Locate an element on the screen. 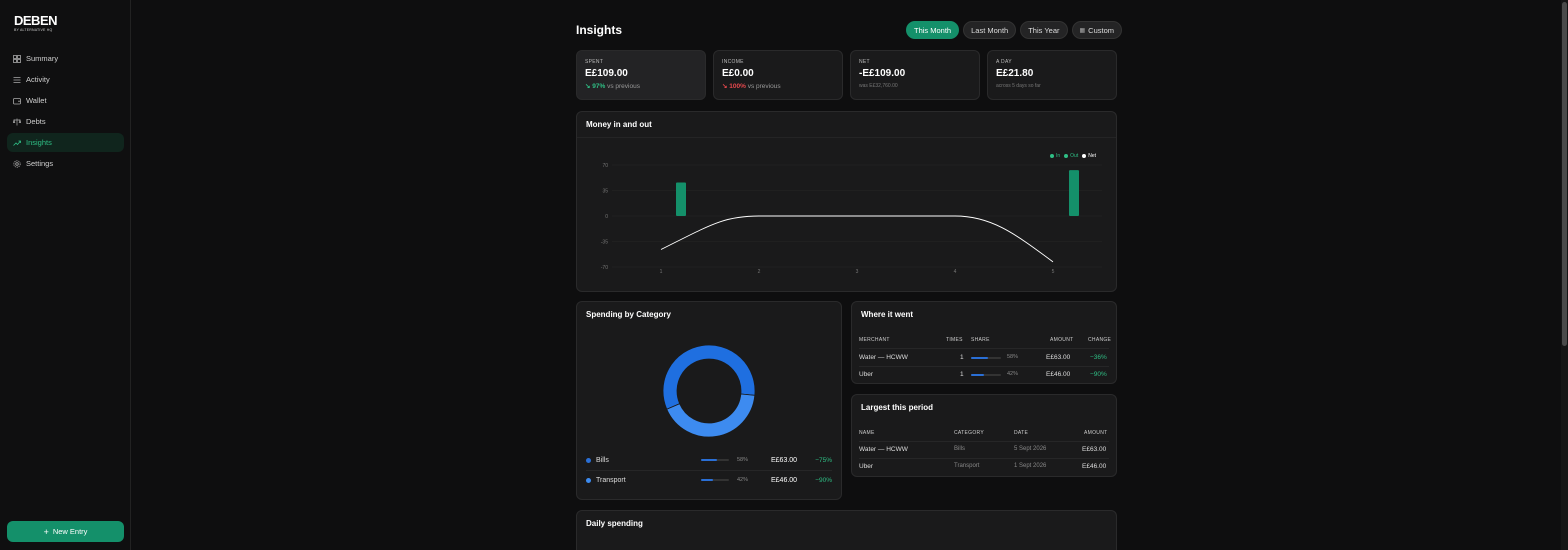  txn-amount: E£63.00 is located at coordinates (1094, 449).